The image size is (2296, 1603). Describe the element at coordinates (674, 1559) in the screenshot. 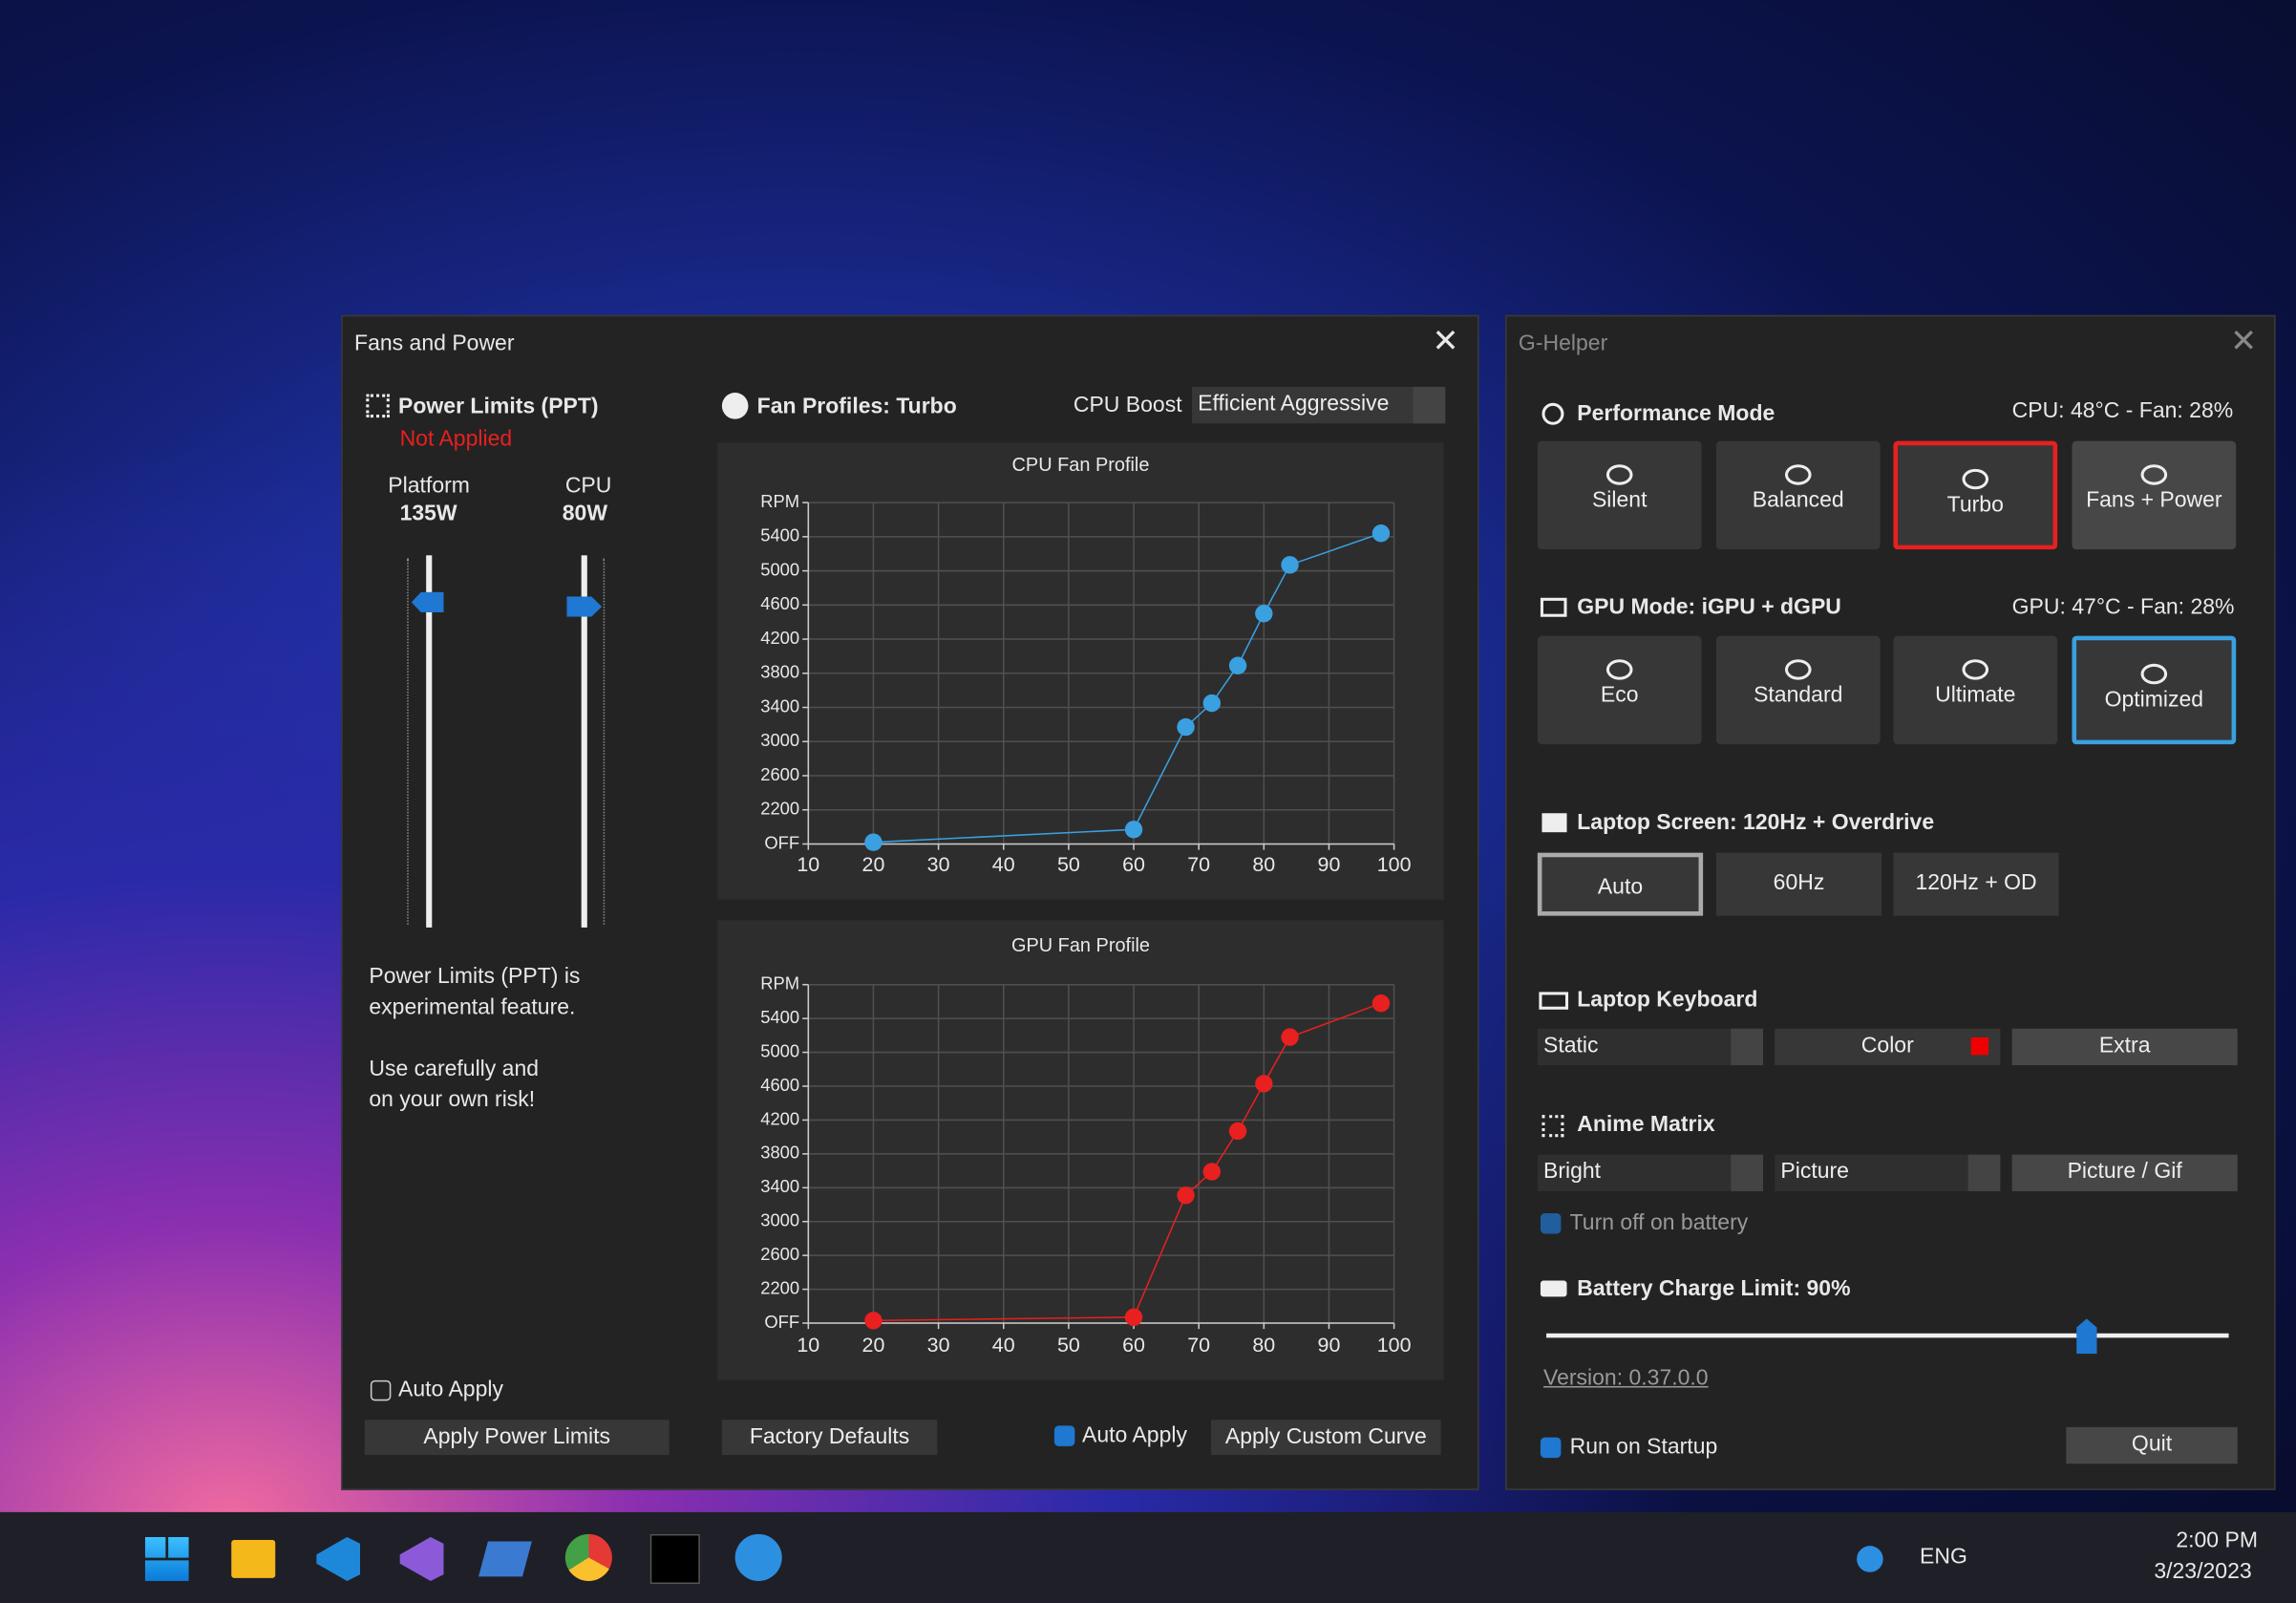

I see `app-icon` at that location.